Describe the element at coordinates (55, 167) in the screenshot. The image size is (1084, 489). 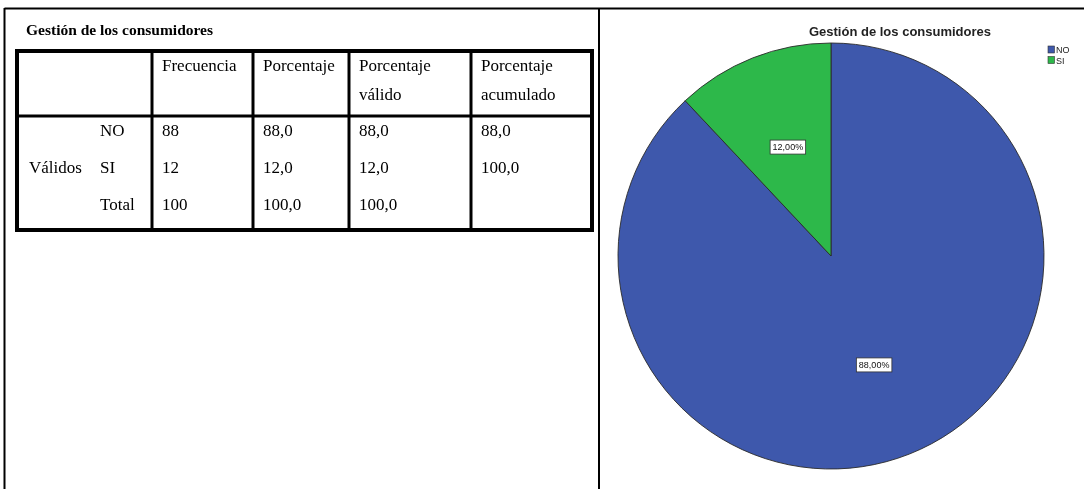
I see `text: Válidos` at that location.